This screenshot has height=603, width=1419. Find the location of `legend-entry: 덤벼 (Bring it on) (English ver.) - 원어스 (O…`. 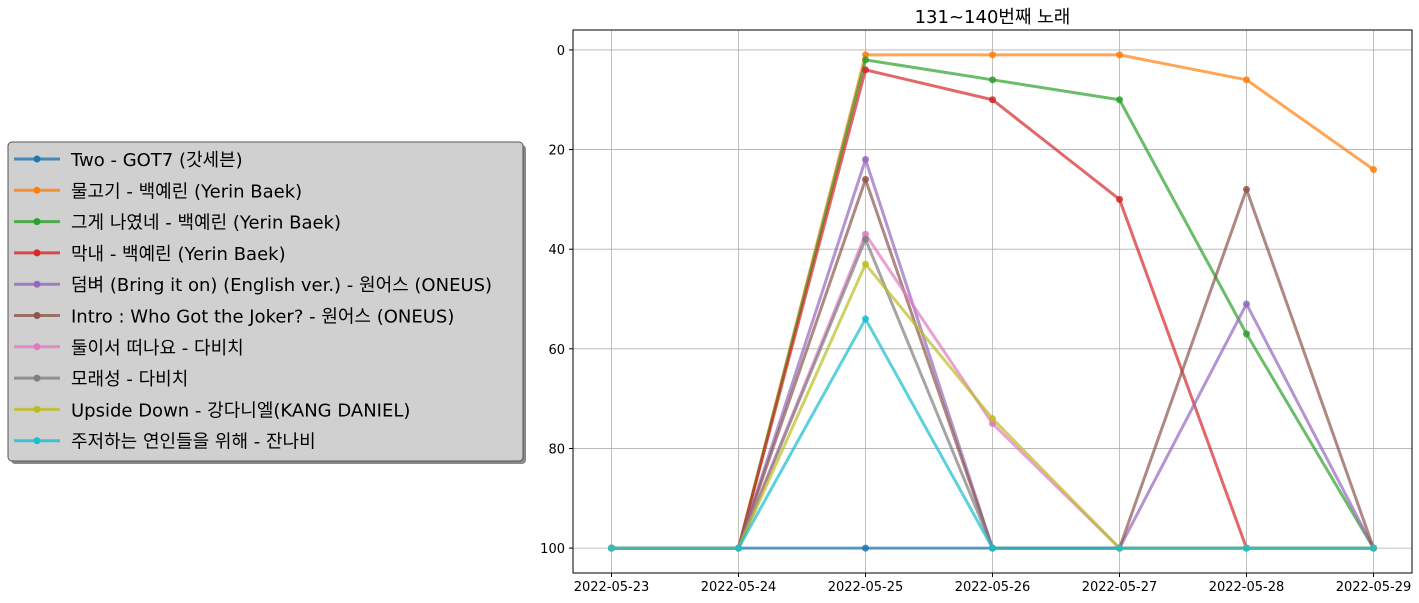

legend-entry: 덤벼 (Bring it on) (English ver.) - 원어스 (O… is located at coordinates (253, 285).